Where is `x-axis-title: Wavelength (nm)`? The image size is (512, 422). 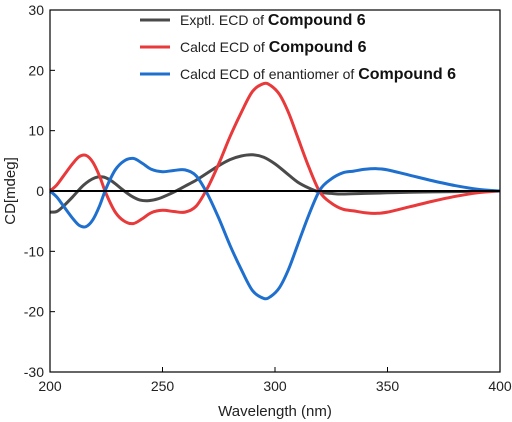 x-axis-title: Wavelength (nm) is located at coordinates (275, 411).